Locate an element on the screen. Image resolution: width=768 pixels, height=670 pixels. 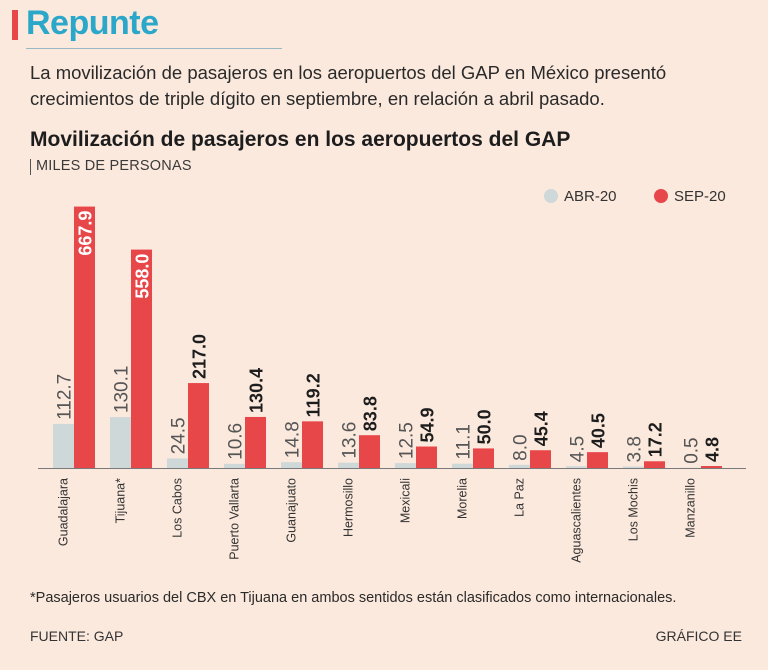
label-sep-7: 50.0 is located at coordinates (485, 426).